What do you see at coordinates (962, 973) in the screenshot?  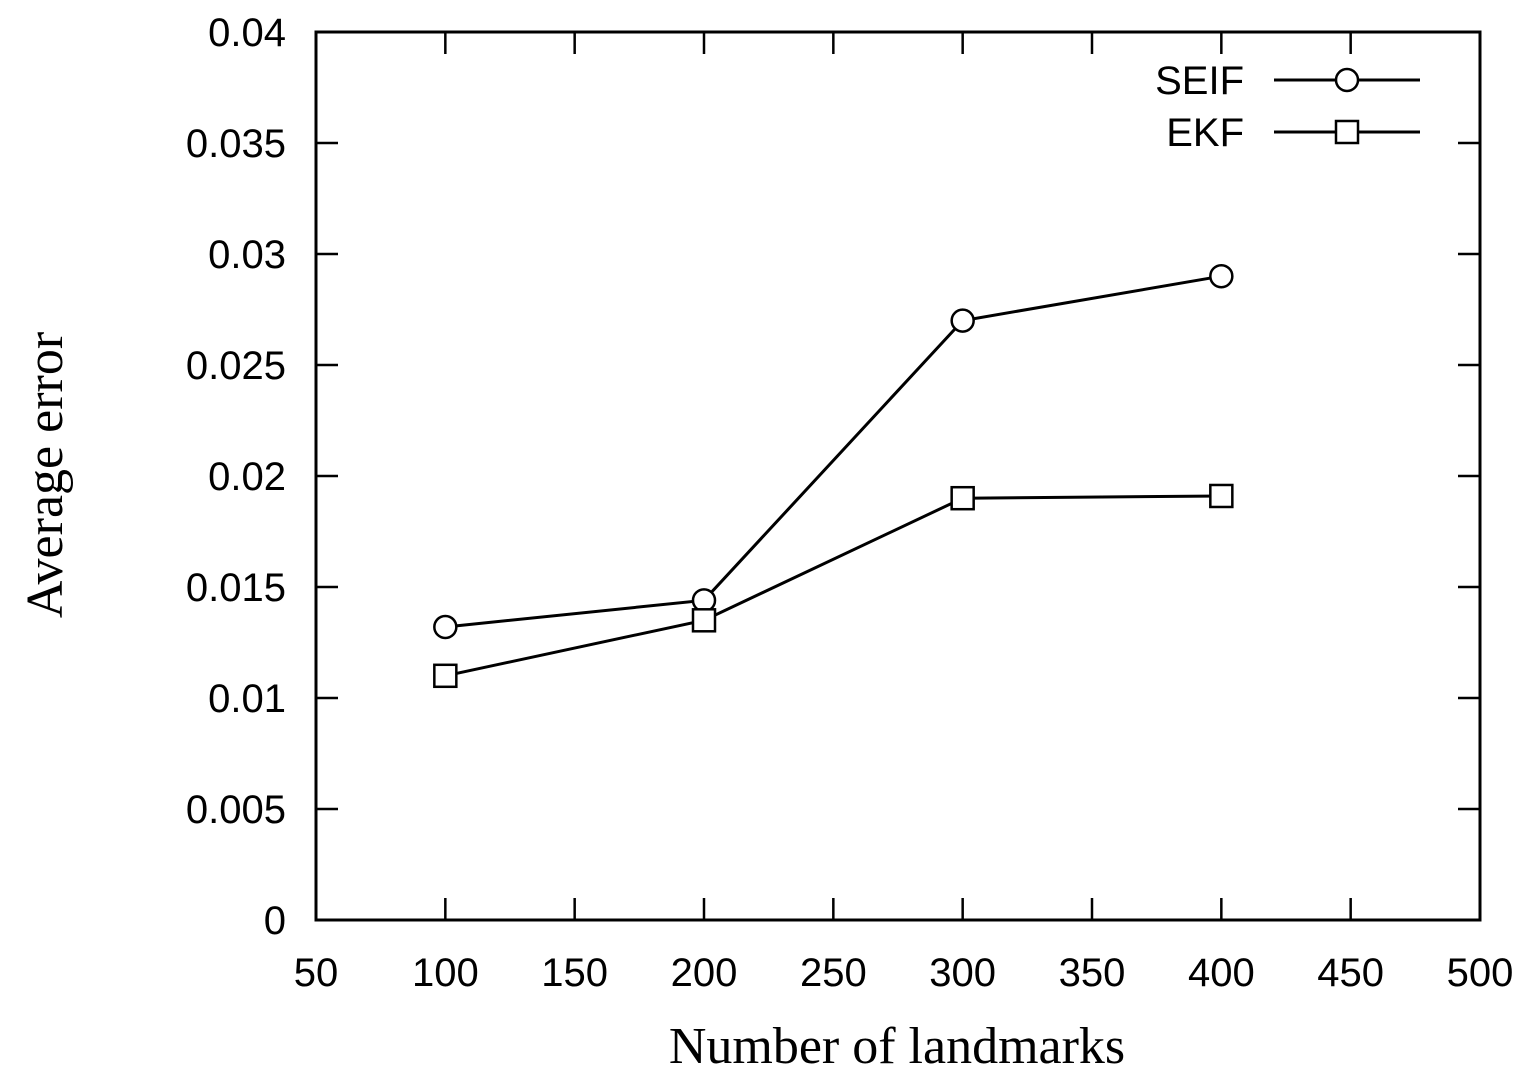 I see `x-tick-label: 300` at bounding box center [962, 973].